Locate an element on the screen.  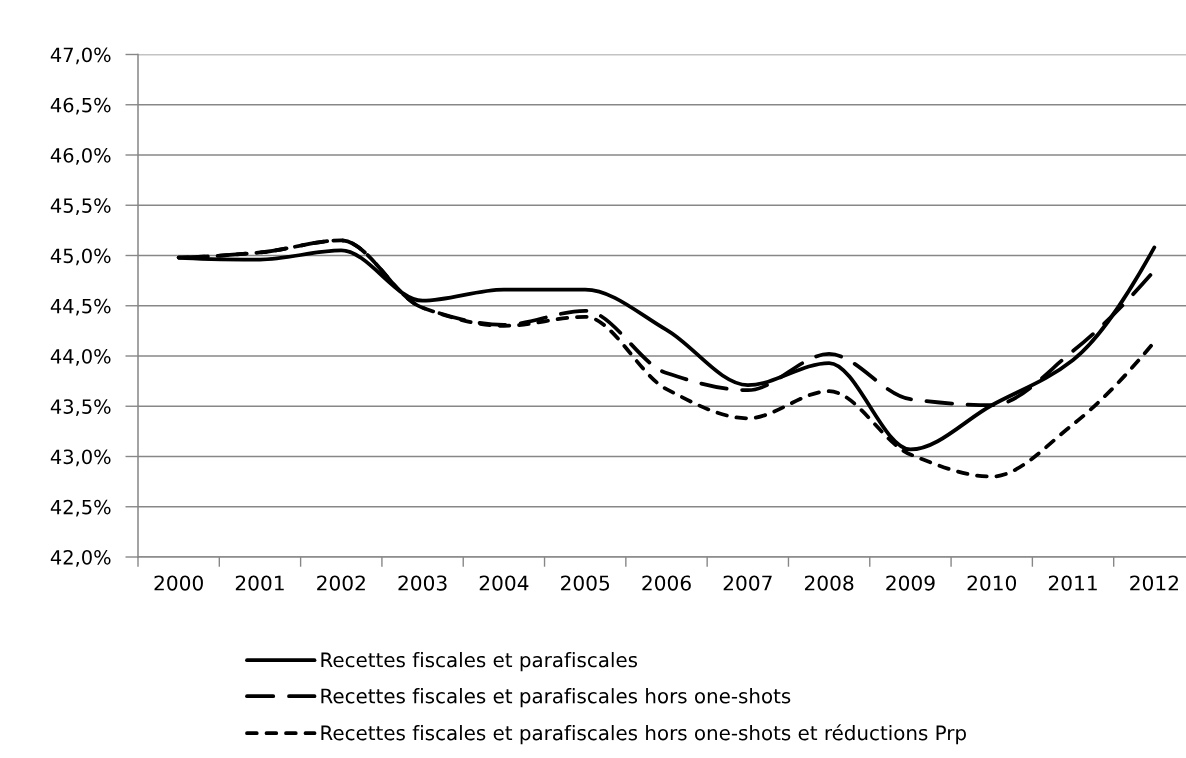
legend-label: Recettes fiscales et parafiscales is located at coordinates (479, 662).